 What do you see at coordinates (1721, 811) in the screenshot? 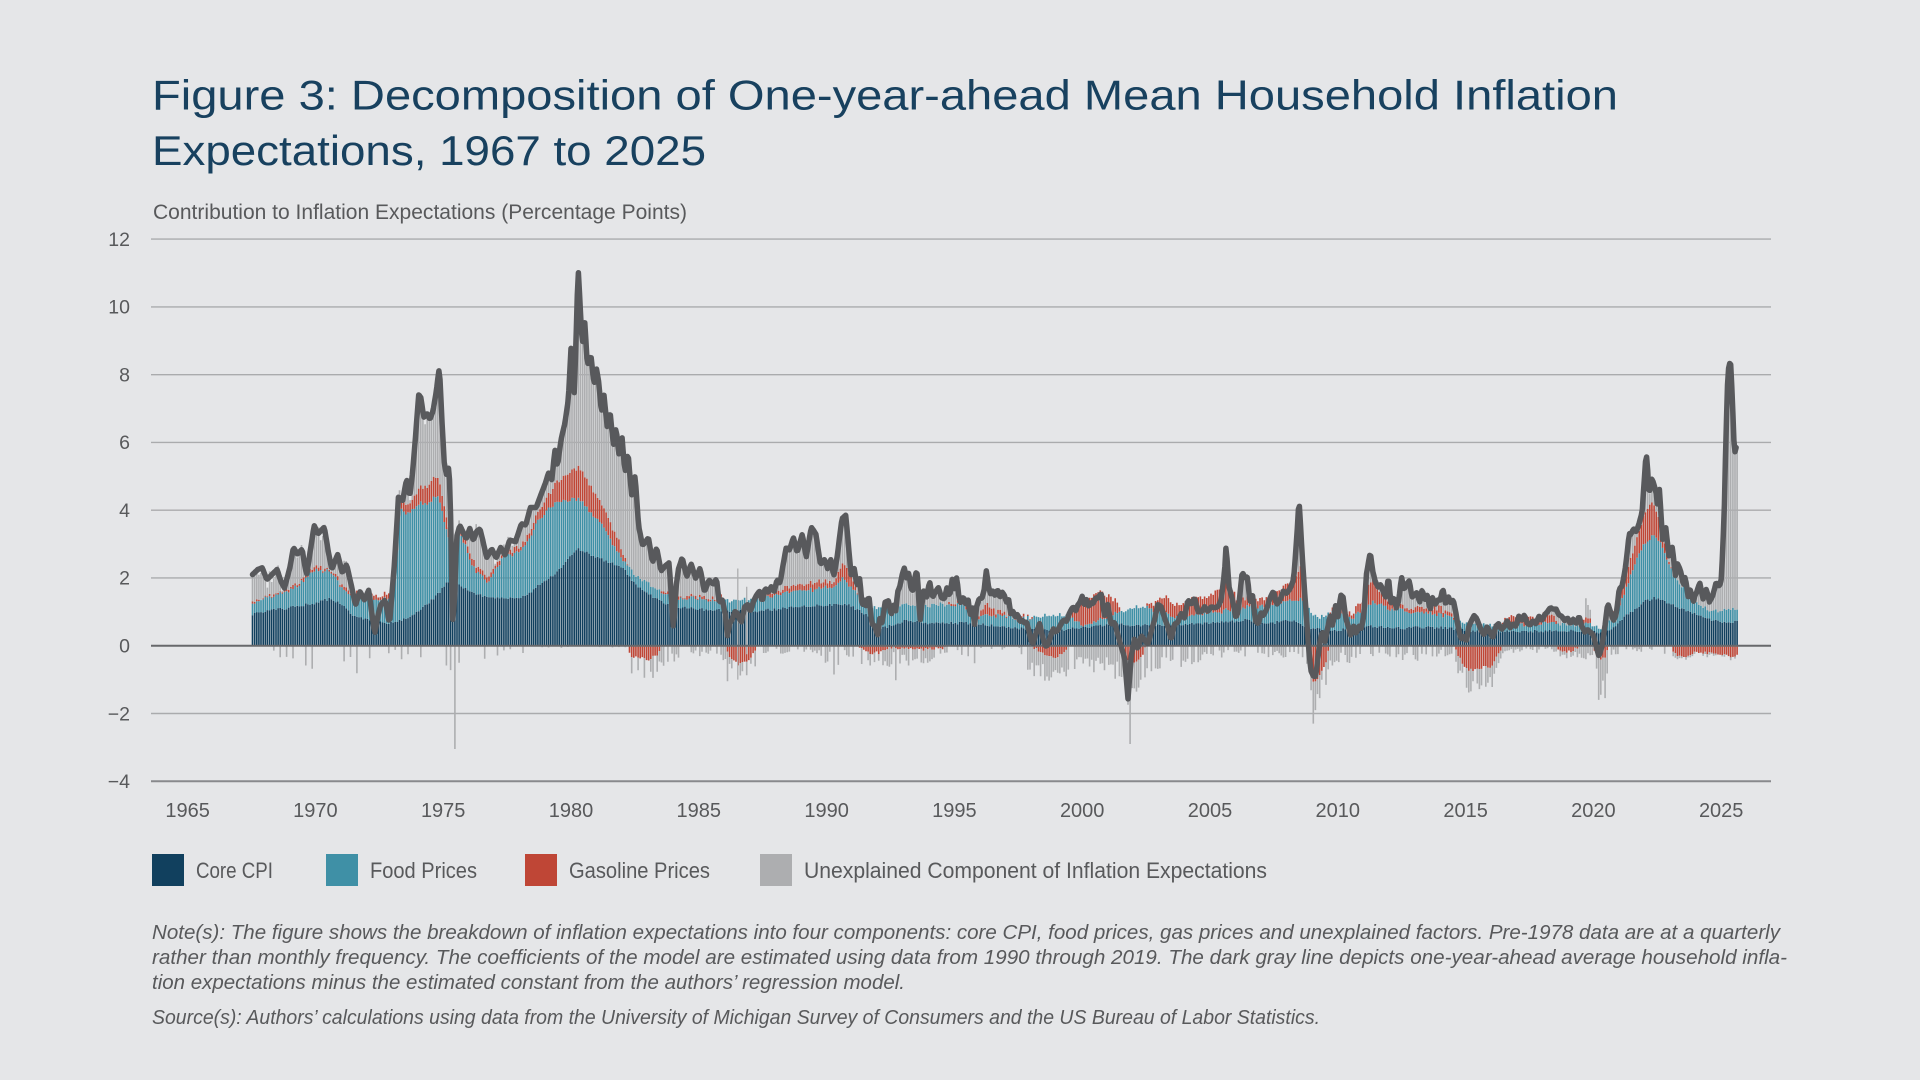
I see `svg-text: 2025` at bounding box center [1721, 811].